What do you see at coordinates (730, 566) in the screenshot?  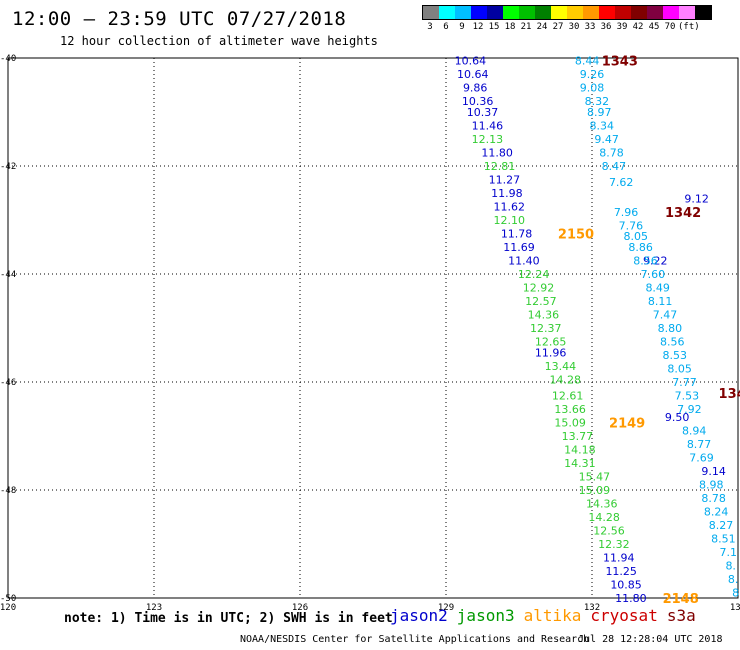 I see `wave-height-value: 8.` at bounding box center [730, 566].